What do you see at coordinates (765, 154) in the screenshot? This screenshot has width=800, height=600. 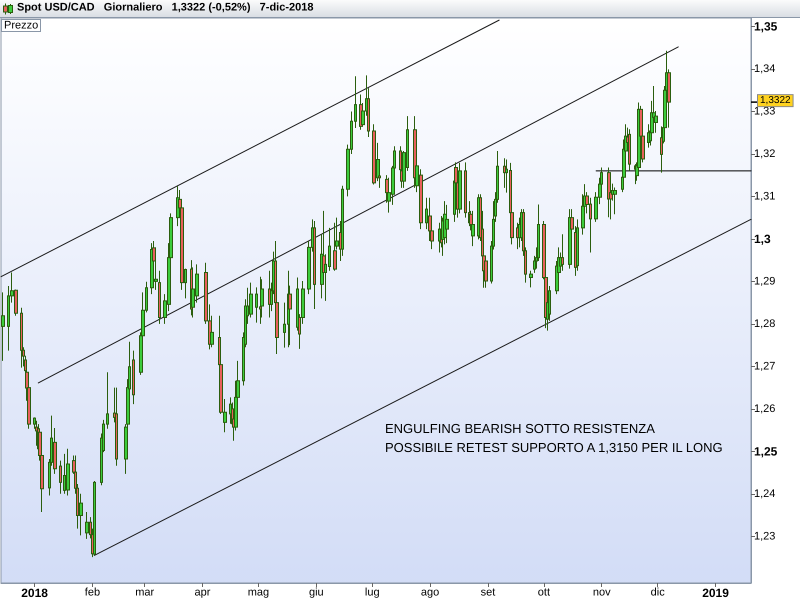 I see `y-tick-label: 1,32` at bounding box center [765, 154].